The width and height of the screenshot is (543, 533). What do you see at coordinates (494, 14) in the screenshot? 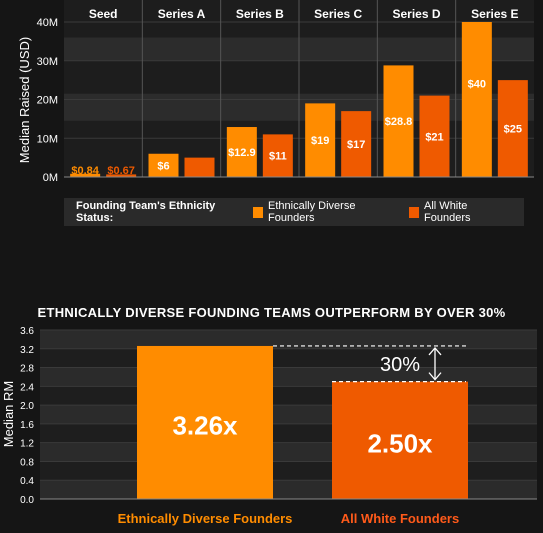
I see `category-label: Series E` at bounding box center [494, 14].